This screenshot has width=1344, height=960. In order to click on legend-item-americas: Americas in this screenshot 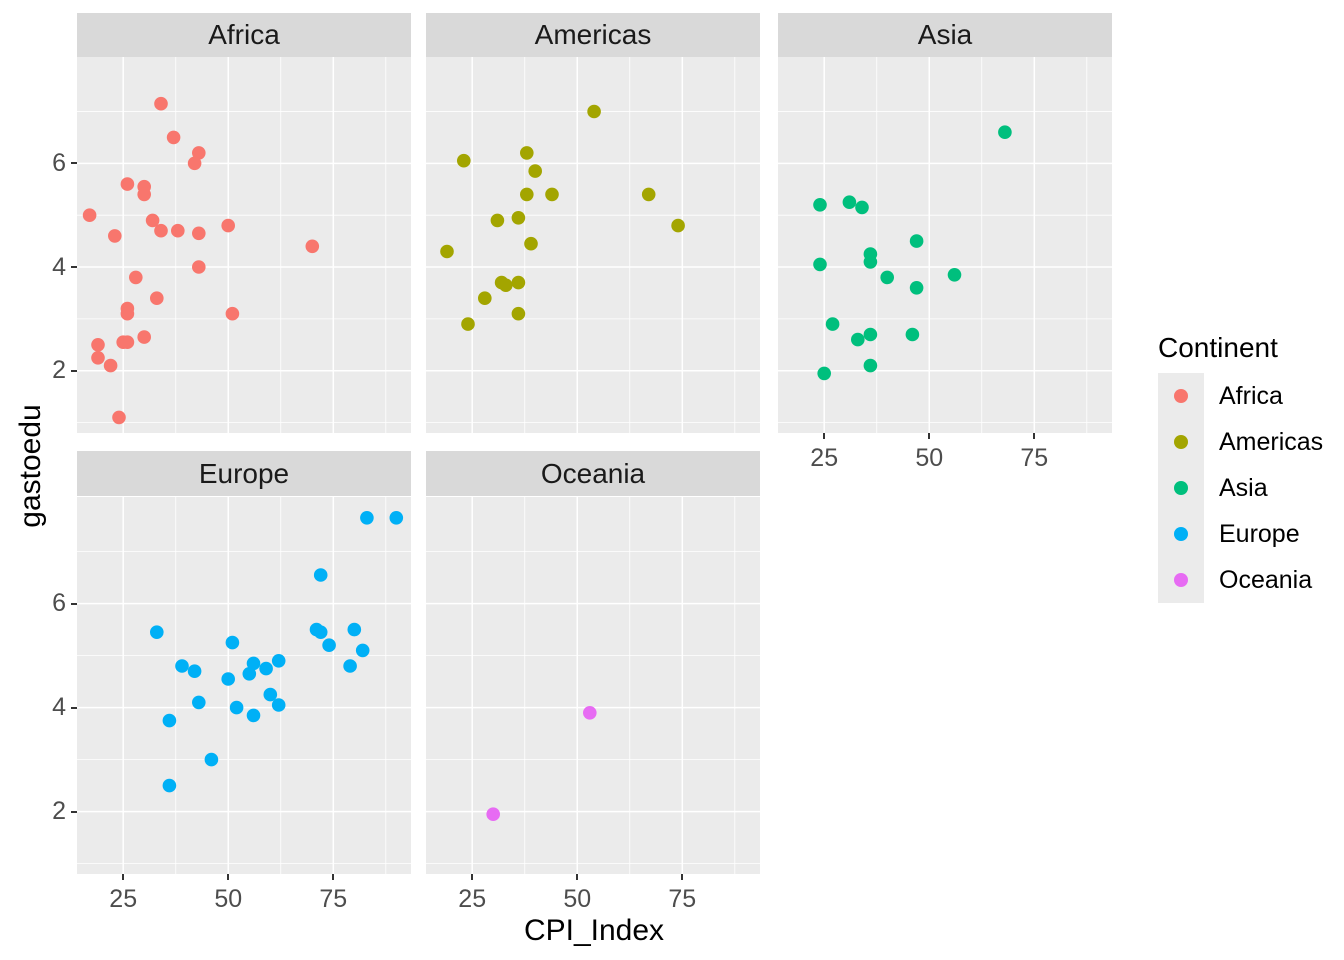, I will do `click(1240, 442)`.